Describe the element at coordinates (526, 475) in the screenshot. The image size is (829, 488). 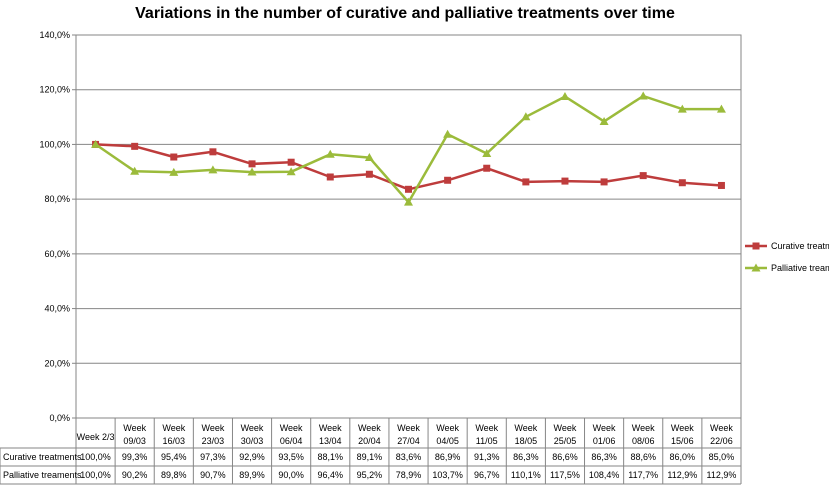
I see `table-cell-value: 110,1%` at that location.